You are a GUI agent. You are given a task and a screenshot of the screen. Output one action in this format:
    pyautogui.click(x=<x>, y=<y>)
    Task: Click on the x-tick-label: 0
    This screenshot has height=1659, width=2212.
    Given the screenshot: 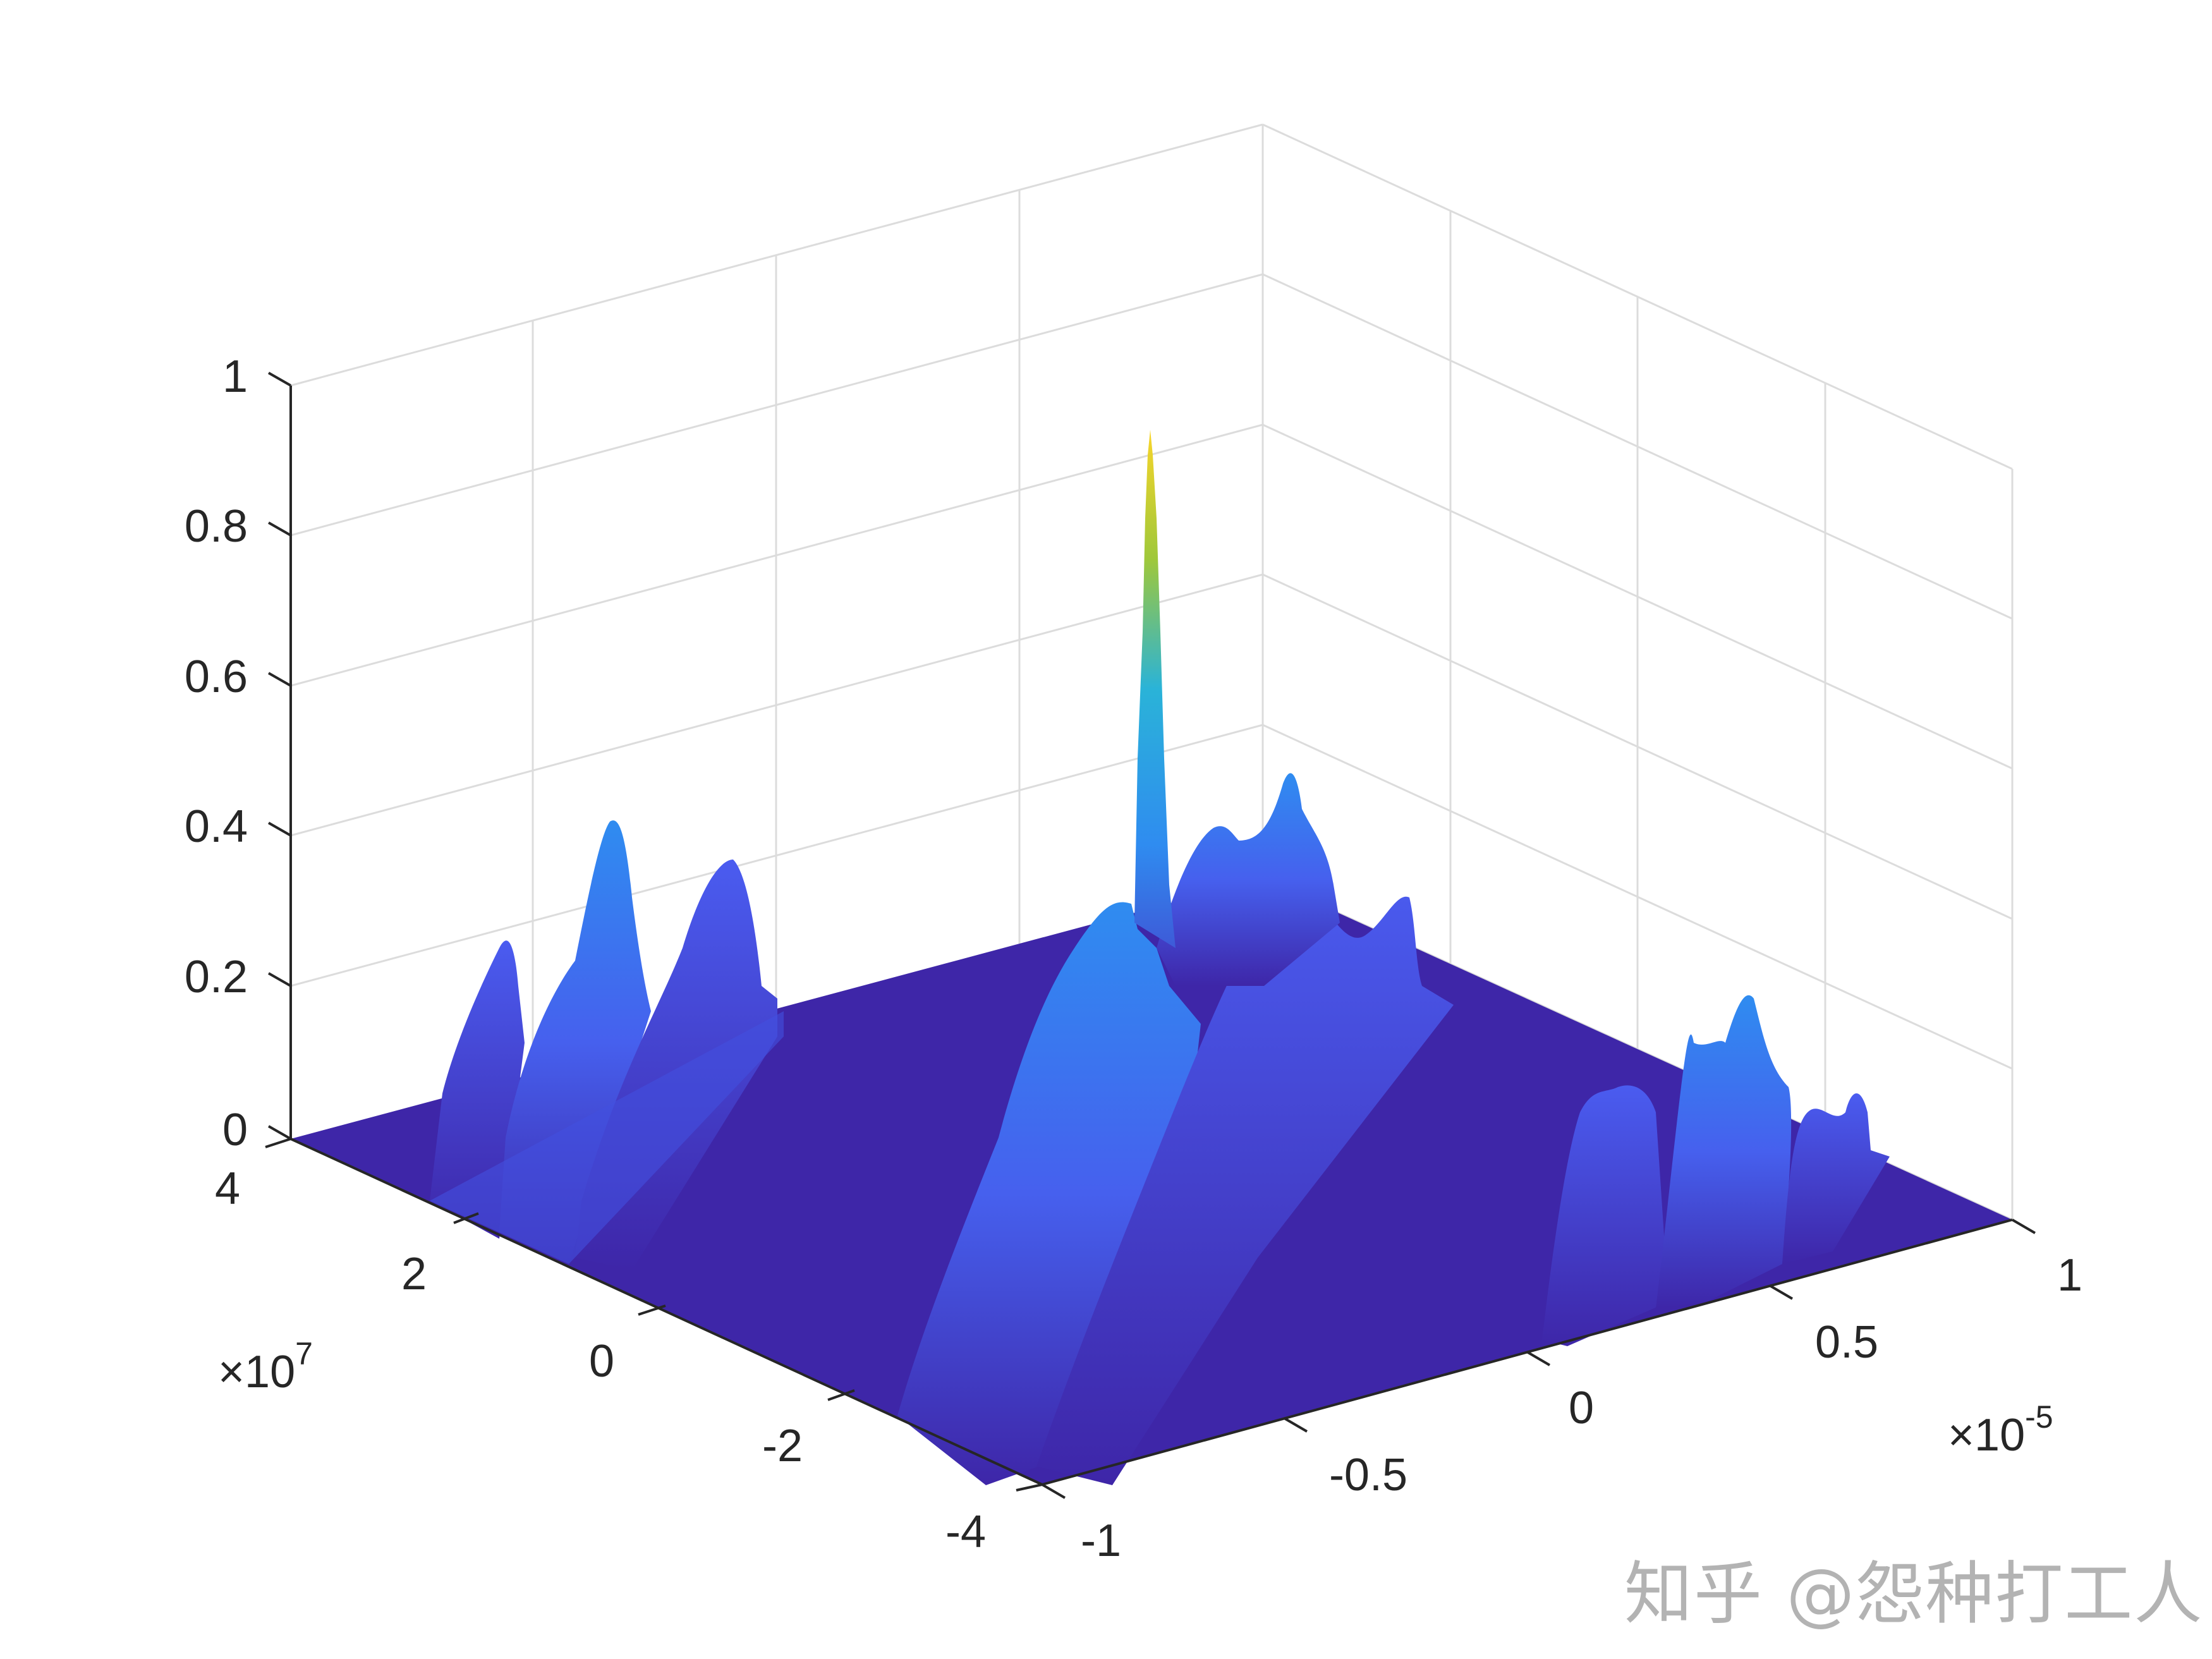 What is the action you would take?
    pyautogui.click(x=1581, y=1408)
    